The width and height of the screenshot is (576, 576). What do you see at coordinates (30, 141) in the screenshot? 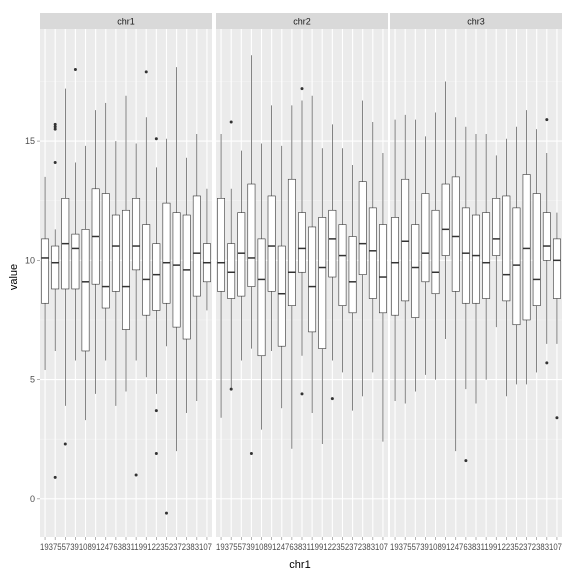
I see `y-tick-label: 15` at bounding box center [30, 141].